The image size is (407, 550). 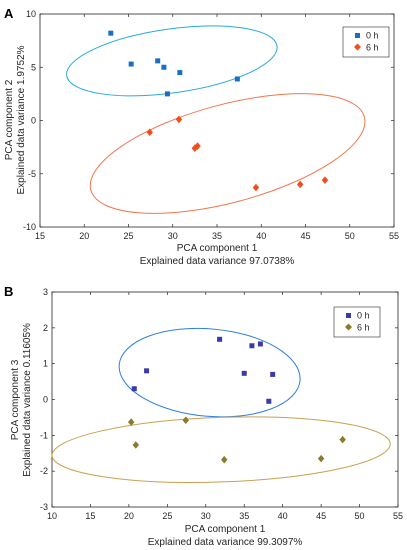 What do you see at coordinates (31, 14) in the screenshot?
I see `panel-a-ytick-label: 10` at bounding box center [31, 14].